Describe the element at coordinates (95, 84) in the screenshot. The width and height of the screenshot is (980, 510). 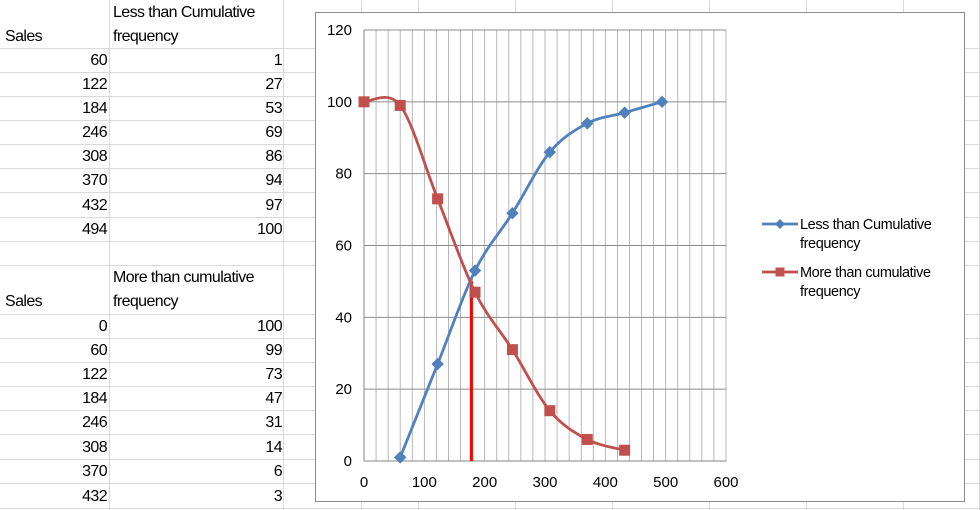
I see `table1-sales-cell: 122` at that location.